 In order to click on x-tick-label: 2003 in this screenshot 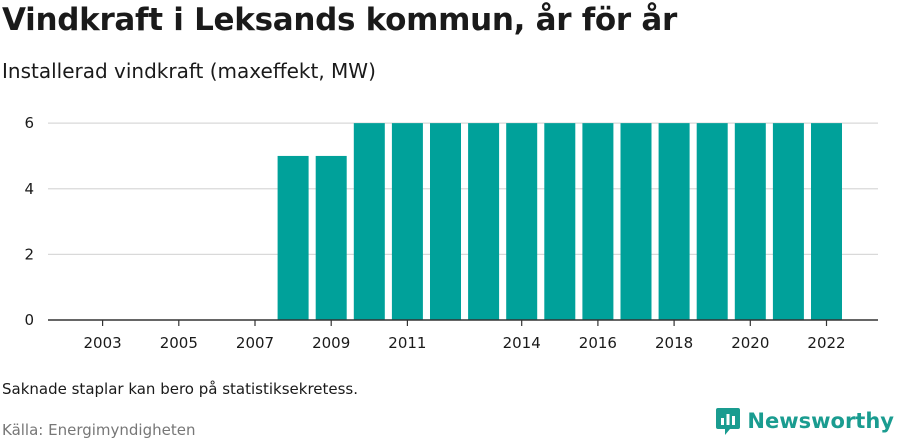, I will do `click(103, 343)`.